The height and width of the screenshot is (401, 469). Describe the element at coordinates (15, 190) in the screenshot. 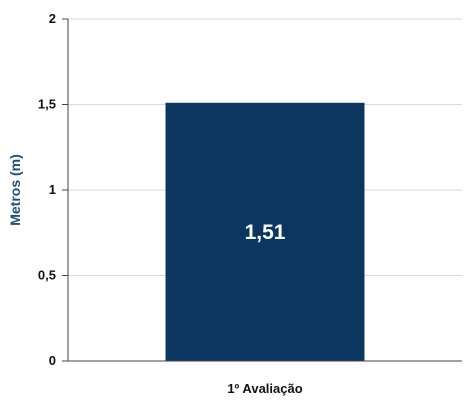

I see `y-axis-title: Metros (m)` at that location.